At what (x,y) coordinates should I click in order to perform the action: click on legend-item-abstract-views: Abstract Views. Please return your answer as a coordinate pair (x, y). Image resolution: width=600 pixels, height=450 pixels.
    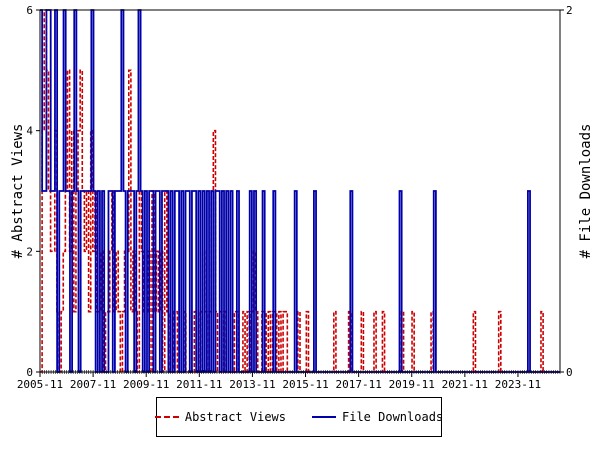
    Looking at the image, I should click on (220, 417).